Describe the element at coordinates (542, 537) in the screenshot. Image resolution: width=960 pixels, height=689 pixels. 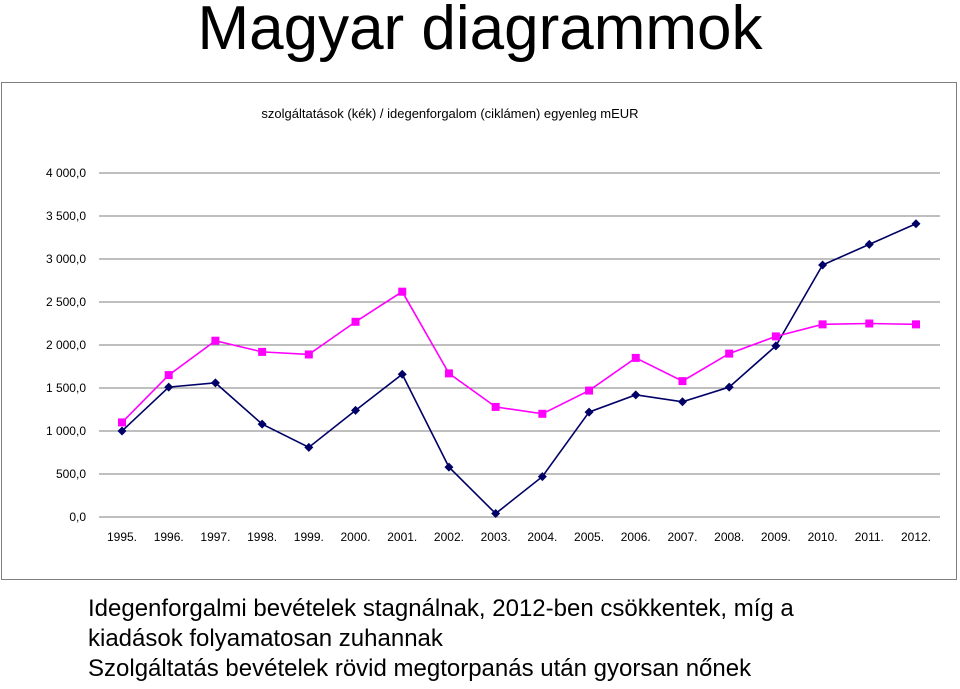
I see `x-tick-label: 2004.` at that location.